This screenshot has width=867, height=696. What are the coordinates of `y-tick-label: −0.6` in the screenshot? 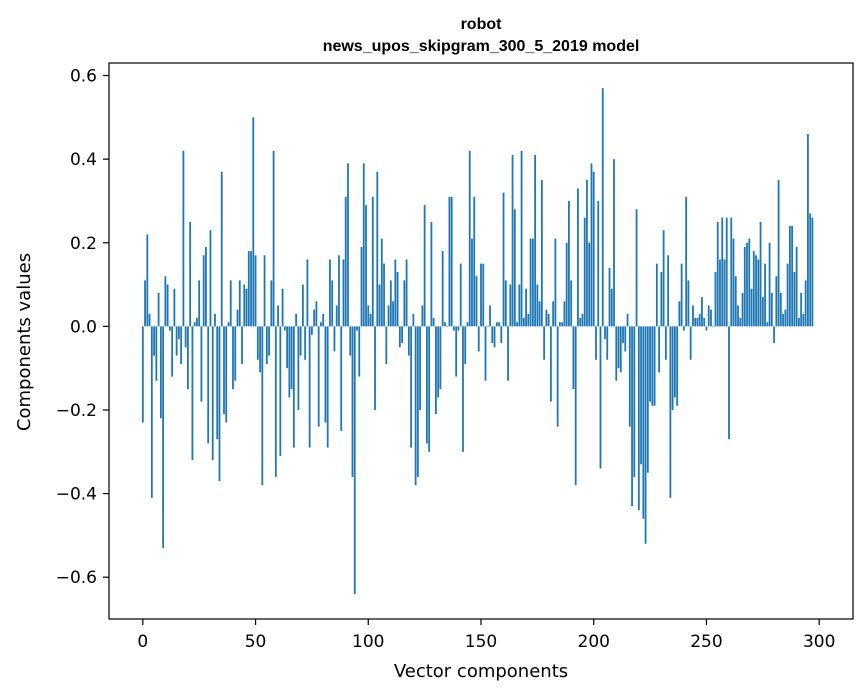 It's located at (76, 578).